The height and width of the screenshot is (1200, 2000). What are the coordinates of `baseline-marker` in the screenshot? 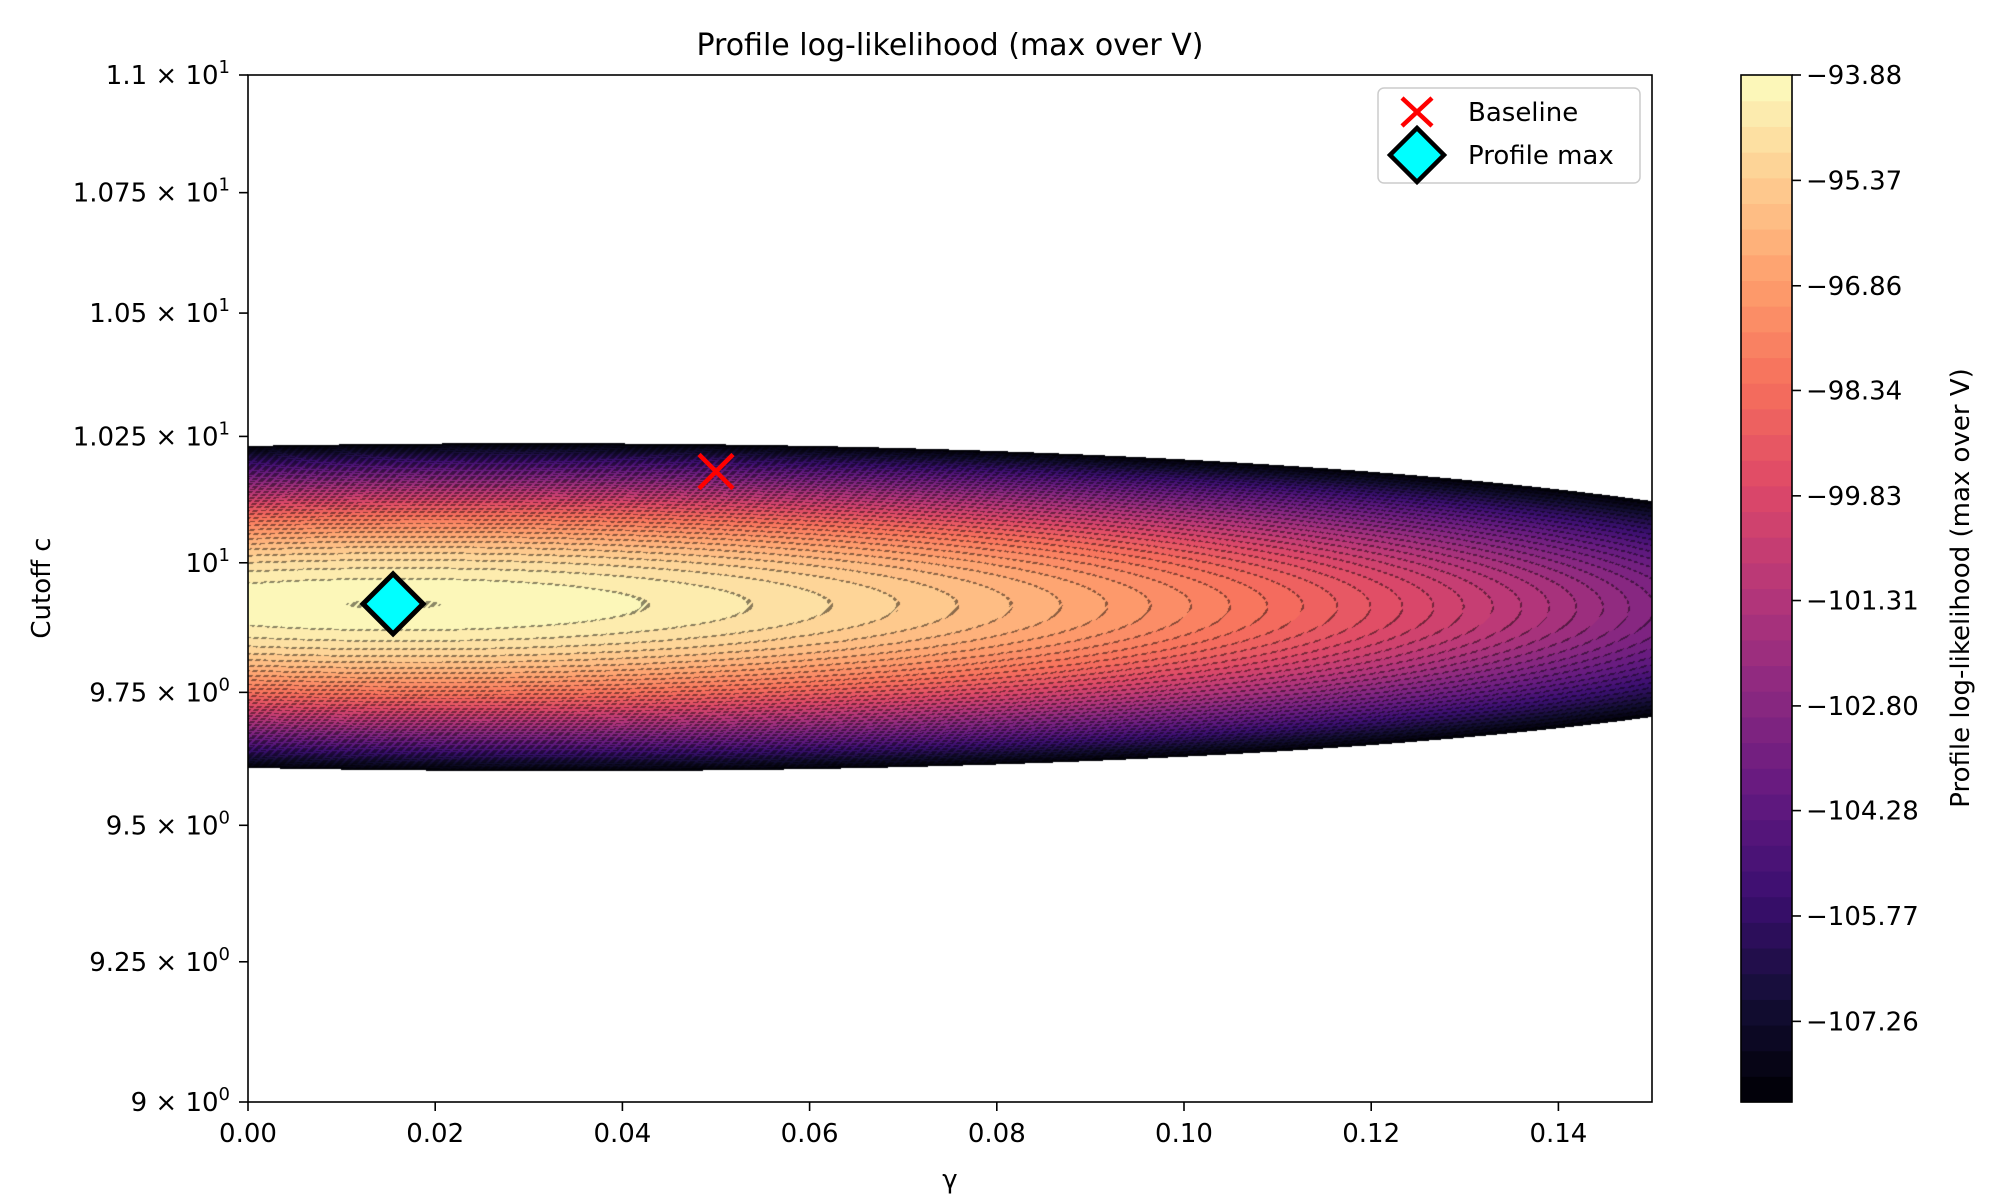 It's located at (716, 471).